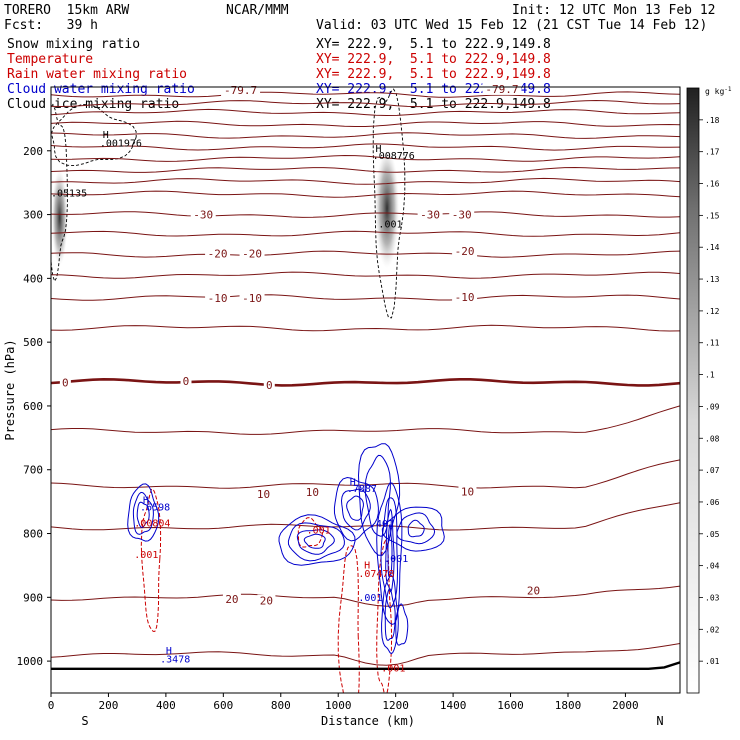 The width and height of the screenshot is (740, 740). What do you see at coordinates (175, 659) in the screenshot?
I see `extremum-label: .3478` at bounding box center [175, 659].